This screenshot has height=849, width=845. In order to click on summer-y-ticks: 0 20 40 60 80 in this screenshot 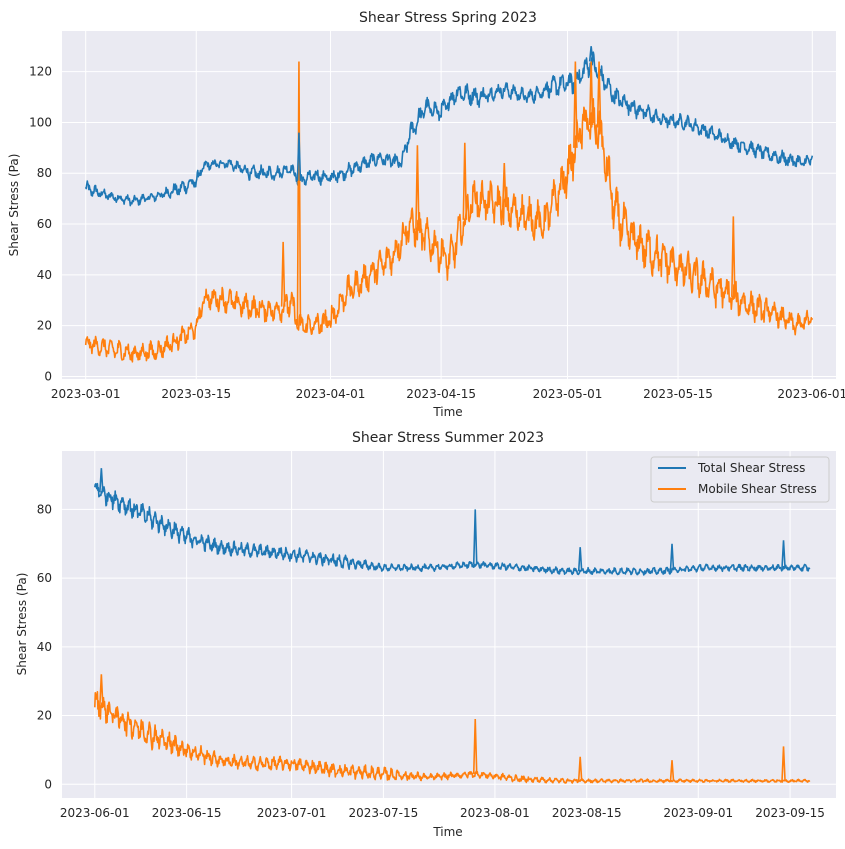, I will do `click(44, 646)`.